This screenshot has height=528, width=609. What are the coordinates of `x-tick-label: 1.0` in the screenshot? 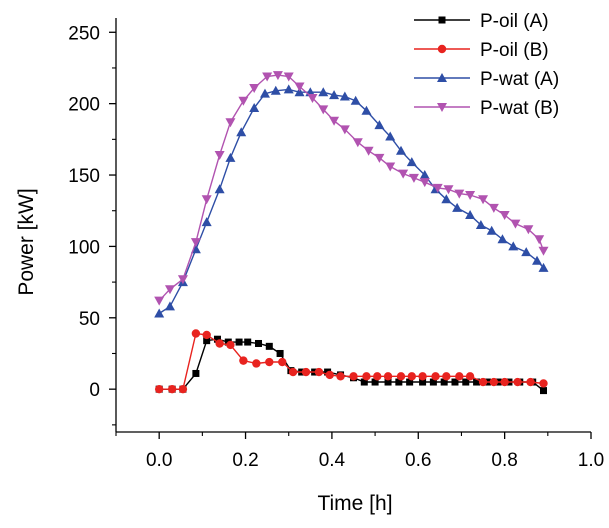 It's located at (591, 460).